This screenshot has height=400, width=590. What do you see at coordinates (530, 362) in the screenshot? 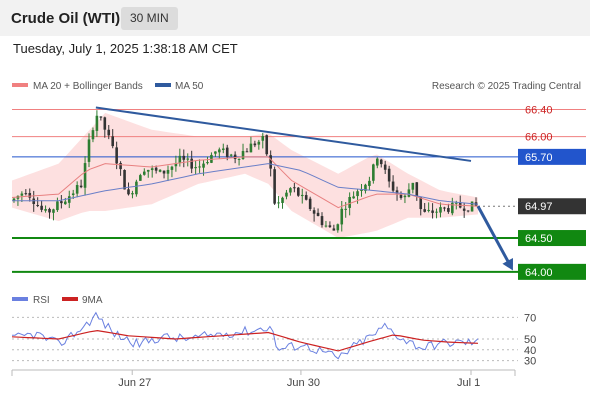
I see `rsi-tick-label: 30` at bounding box center [530, 362].